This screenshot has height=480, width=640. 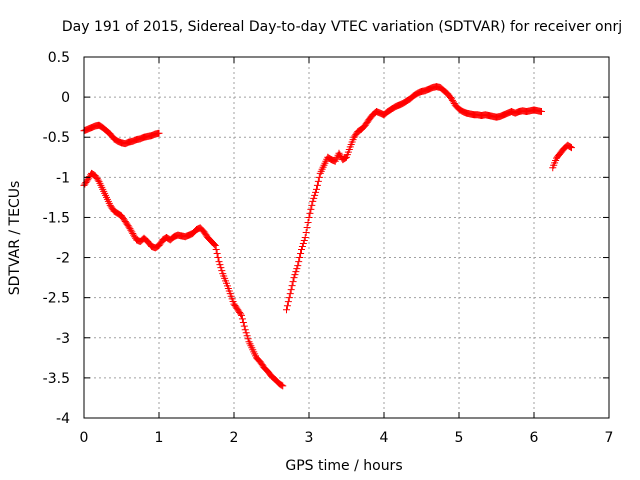 I want to click on y-tick-label: -0.5, so click(x=56, y=138).